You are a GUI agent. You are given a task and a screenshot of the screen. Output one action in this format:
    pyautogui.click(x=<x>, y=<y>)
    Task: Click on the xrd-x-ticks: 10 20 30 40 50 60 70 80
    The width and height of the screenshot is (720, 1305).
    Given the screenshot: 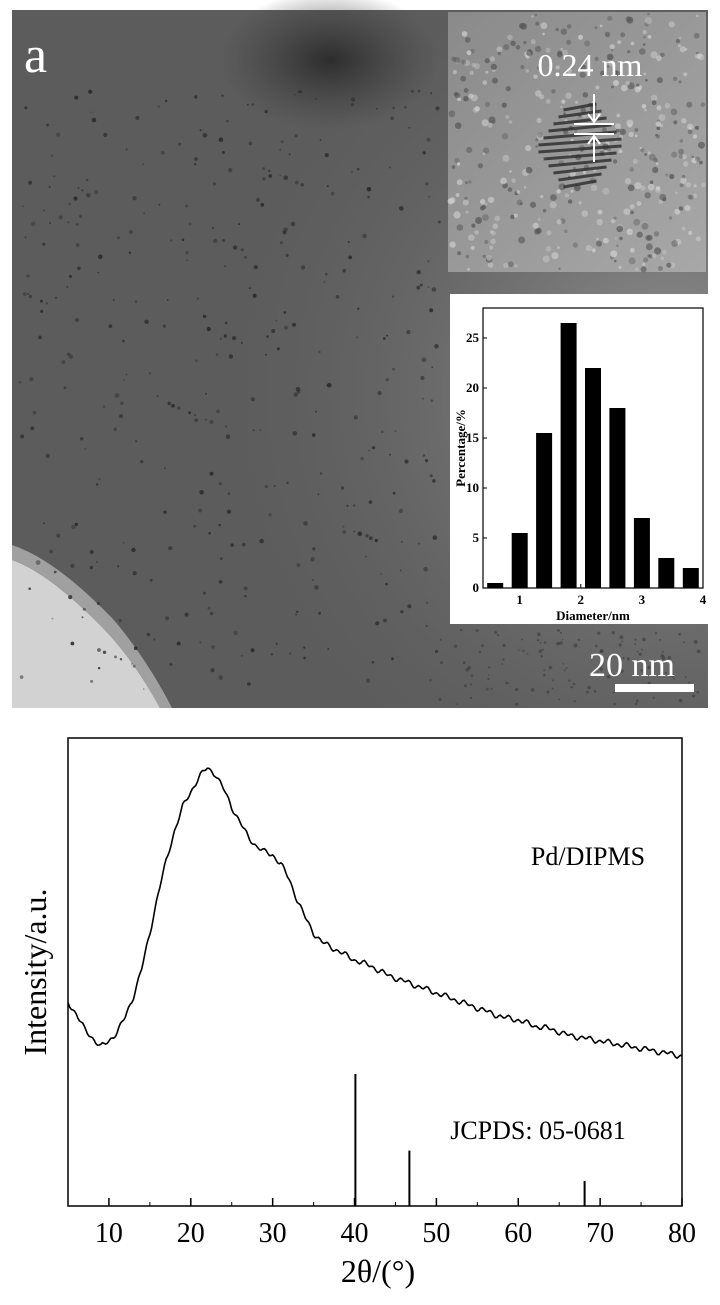 What is the action you would take?
    pyautogui.click(x=381, y=1223)
    